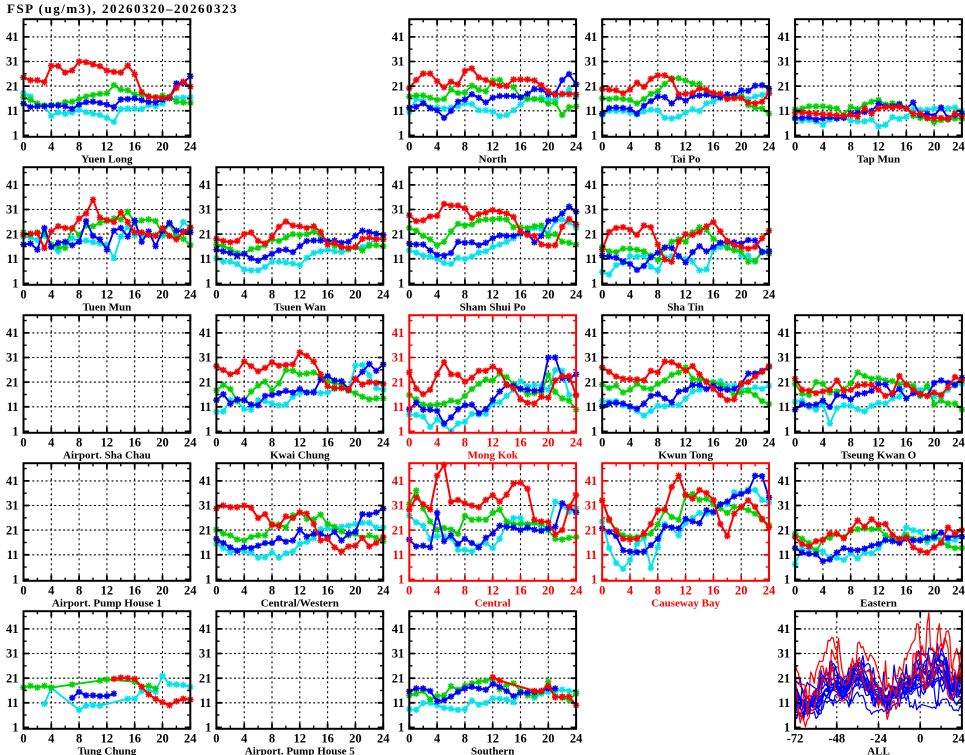  What do you see at coordinates (795, 738) in the screenshot?
I see `svg-text: -72` at bounding box center [795, 738].